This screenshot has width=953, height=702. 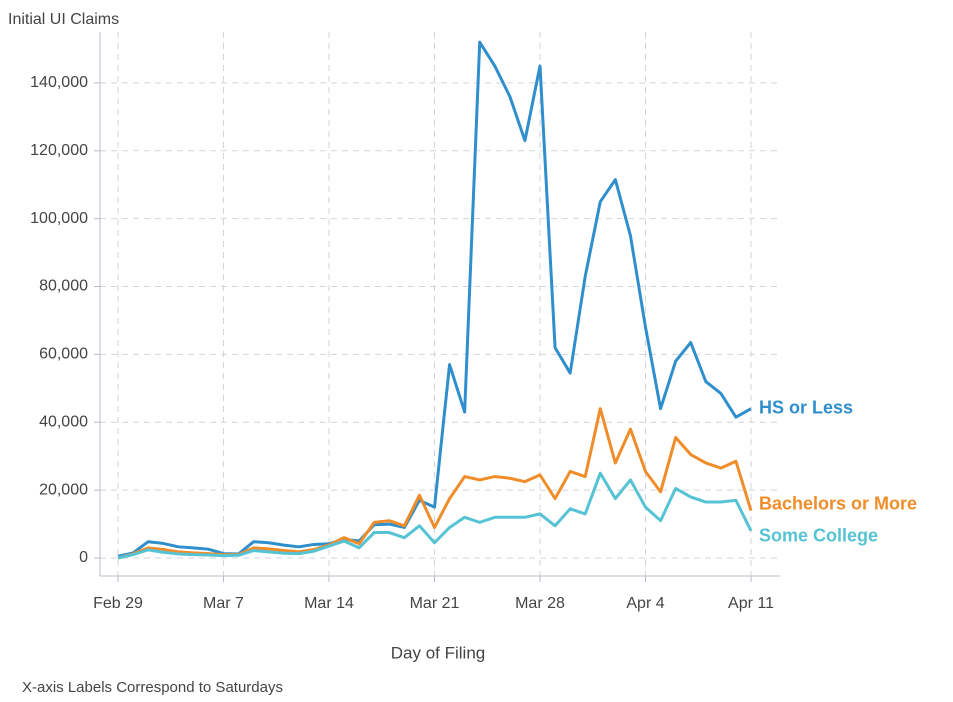 What do you see at coordinates (751, 603) in the screenshot?
I see `x-tick-label: Apr 11` at bounding box center [751, 603].